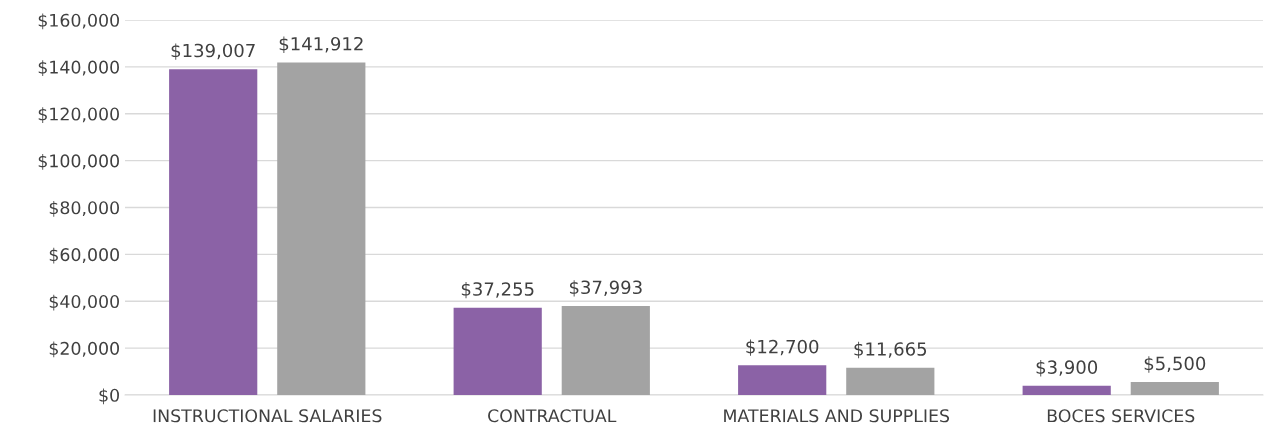 Image resolution: width=1268 pixels, height=443 pixels. What do you see at coordinates (890, 350) in the screenshot?
I see `data-label: $11,665` at bounding box center [890, 350].